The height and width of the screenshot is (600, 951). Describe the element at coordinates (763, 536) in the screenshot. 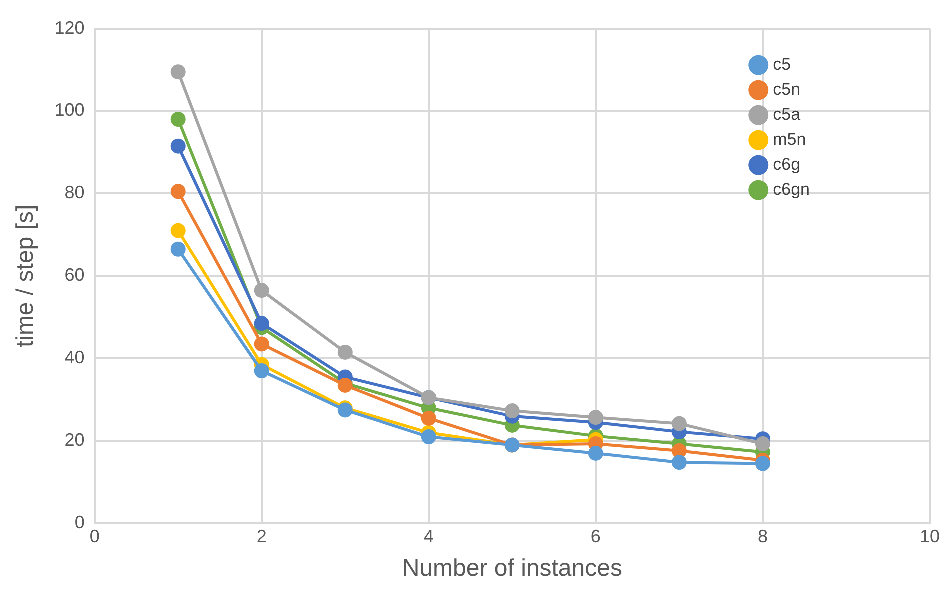

I see `x-tick-label: 8` at that location.